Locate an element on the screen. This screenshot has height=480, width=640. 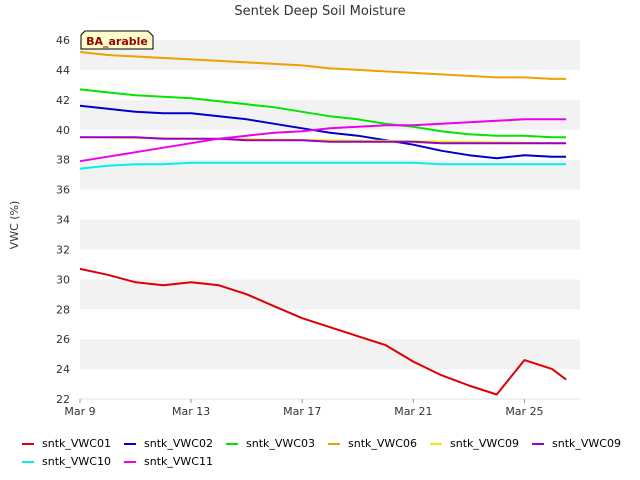
y-tick-label: 36 is located at coordinates (63, 190).